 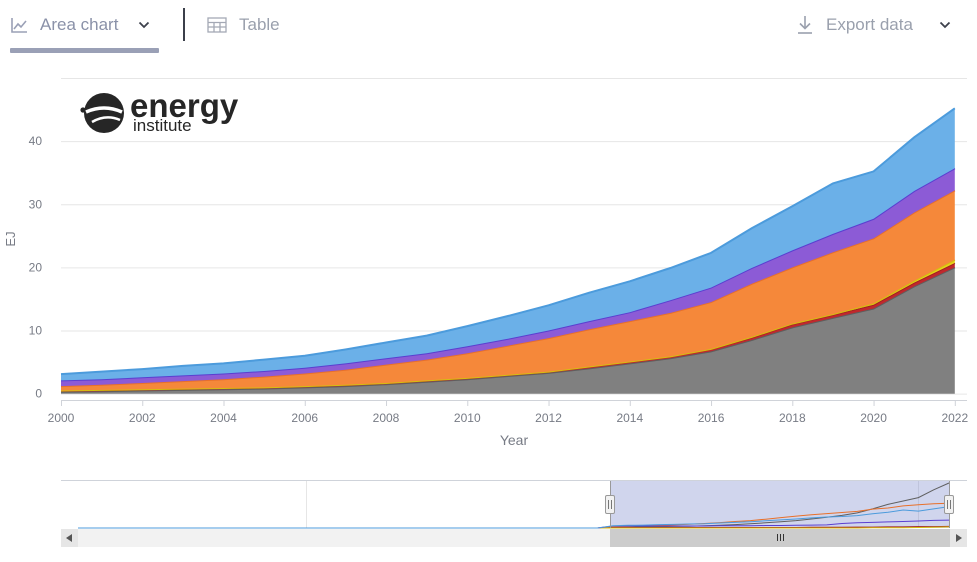 I want to click on active-tab-indicator, so click(x=84, y=50).